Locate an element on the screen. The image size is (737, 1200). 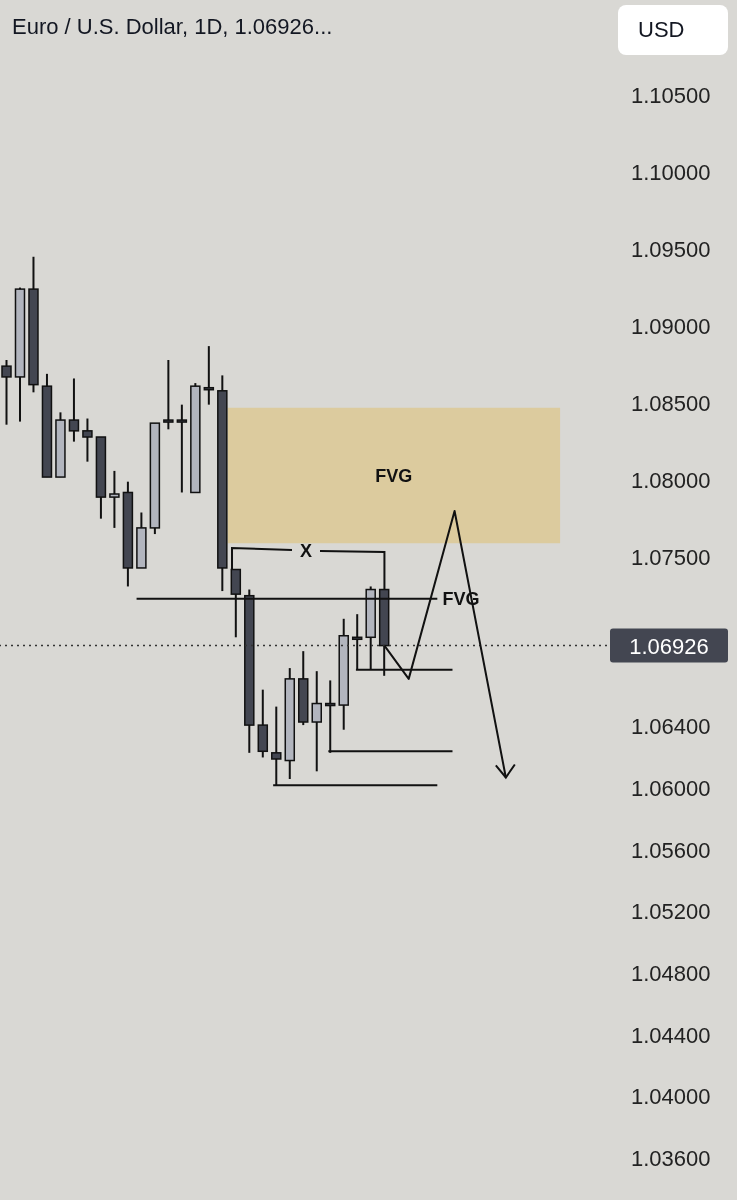
y-tick-label: 1.10500 is located at coordinates (671, 95).